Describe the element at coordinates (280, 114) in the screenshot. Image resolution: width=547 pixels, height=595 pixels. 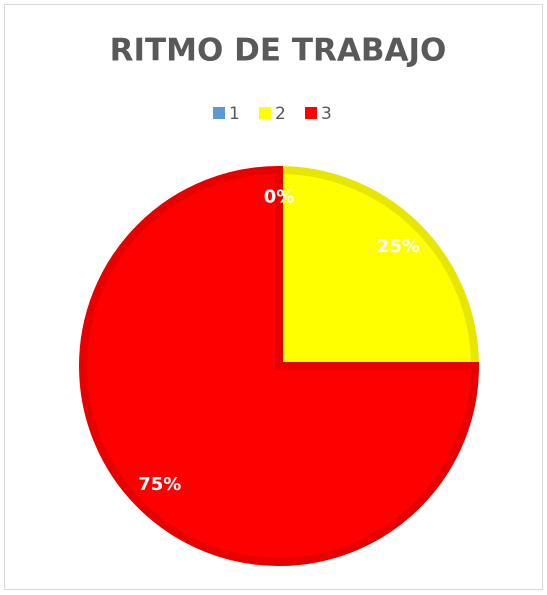
I see `legend-label: 2` at that location.